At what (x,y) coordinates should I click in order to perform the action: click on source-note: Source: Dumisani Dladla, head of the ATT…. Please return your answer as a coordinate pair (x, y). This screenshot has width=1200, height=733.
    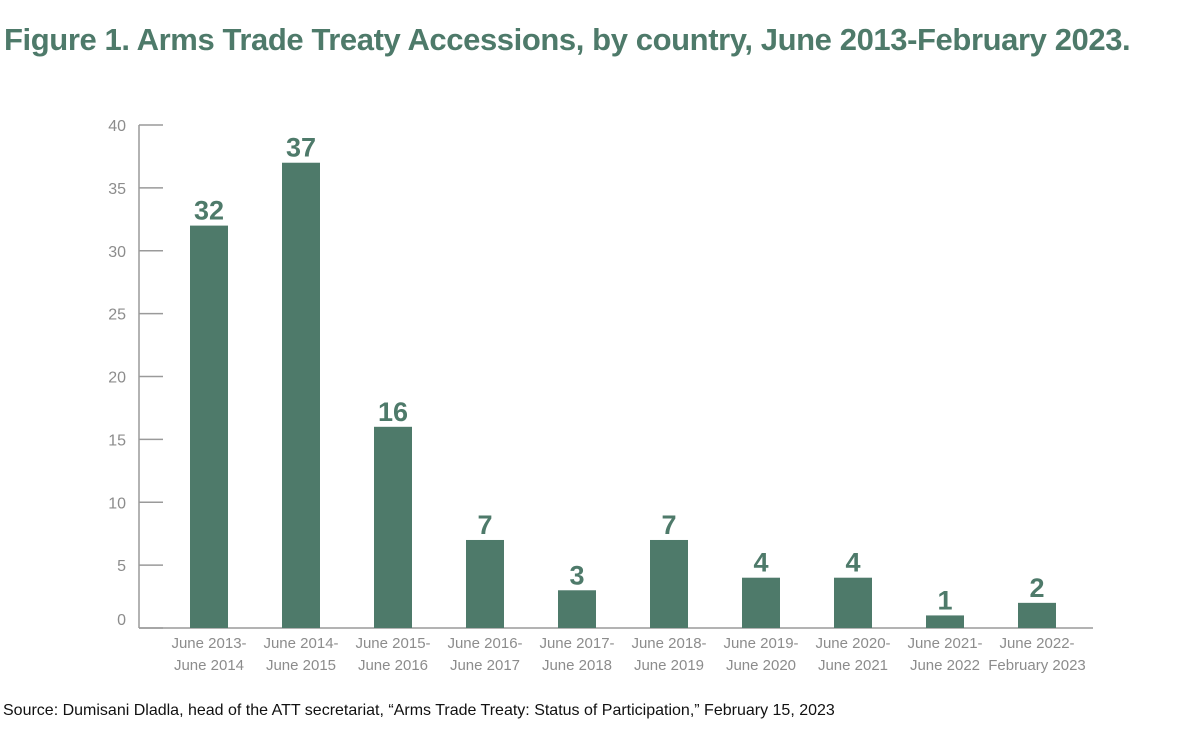
    Looking at the image, I should click on (419, 710).